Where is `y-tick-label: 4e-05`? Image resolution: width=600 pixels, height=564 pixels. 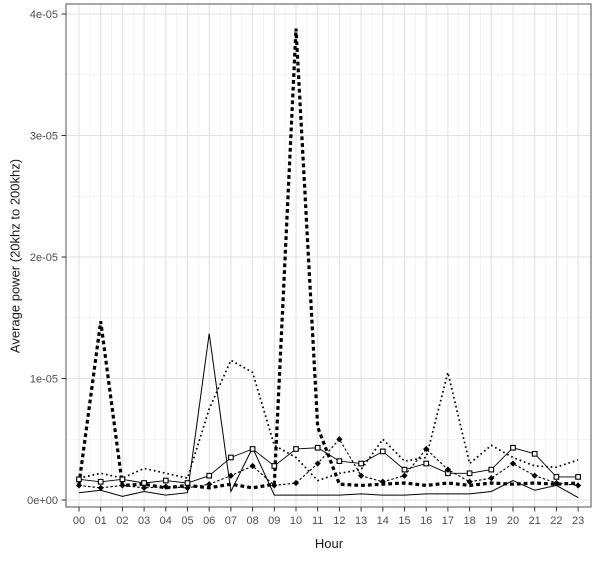 y-tick-label: 4e-05 is located at coordinates (44, 15).